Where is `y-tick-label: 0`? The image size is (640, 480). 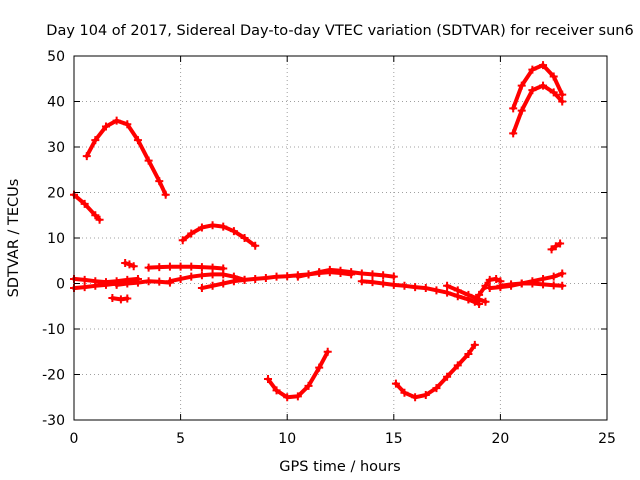 y-tick-label: 0 is located at coordinates (60, 285).